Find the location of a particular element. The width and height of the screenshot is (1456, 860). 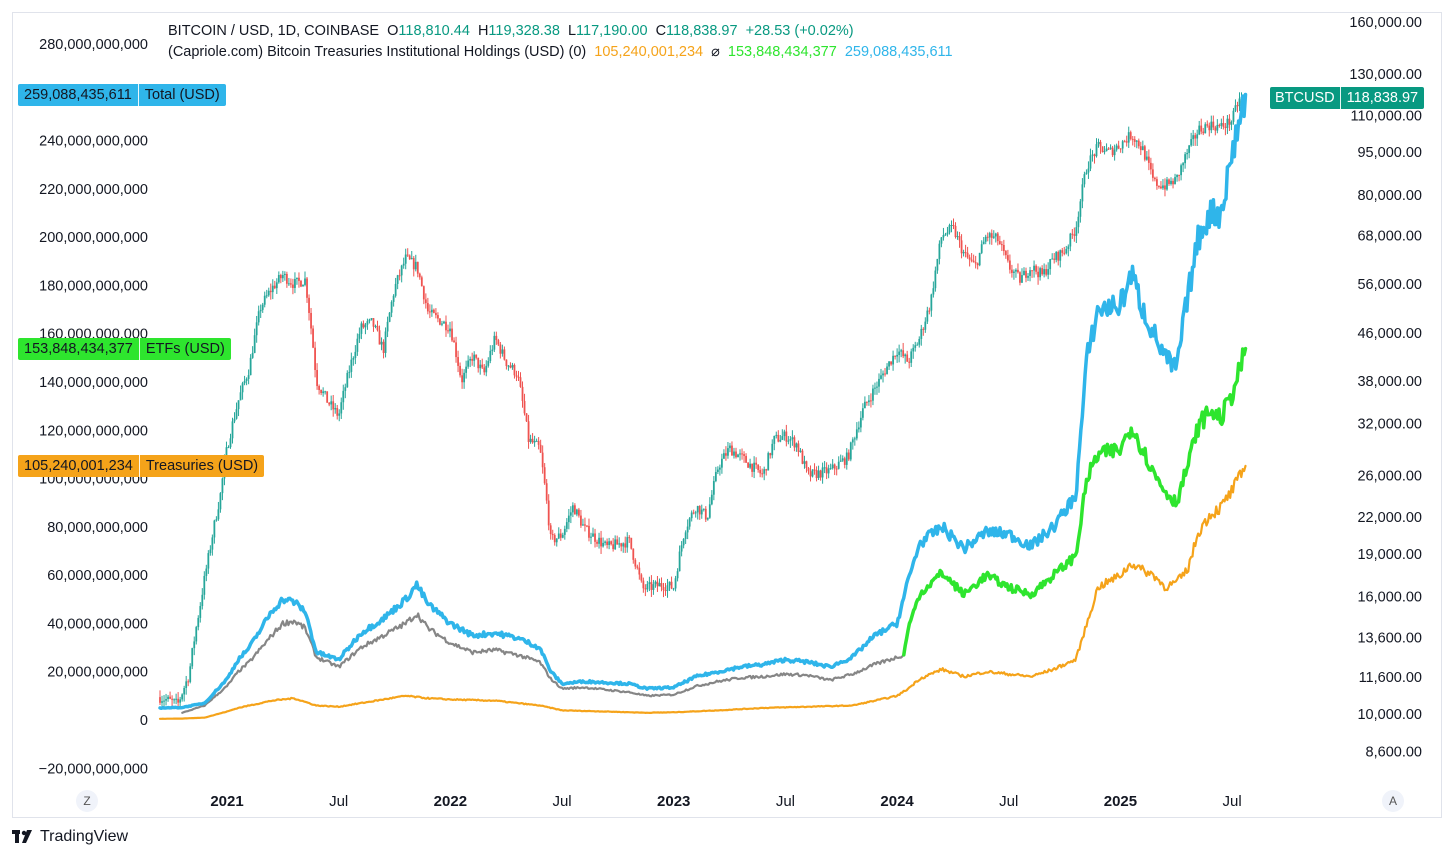

change-value: +28.53 (+0.02%) is located at coordinates (799, 31).